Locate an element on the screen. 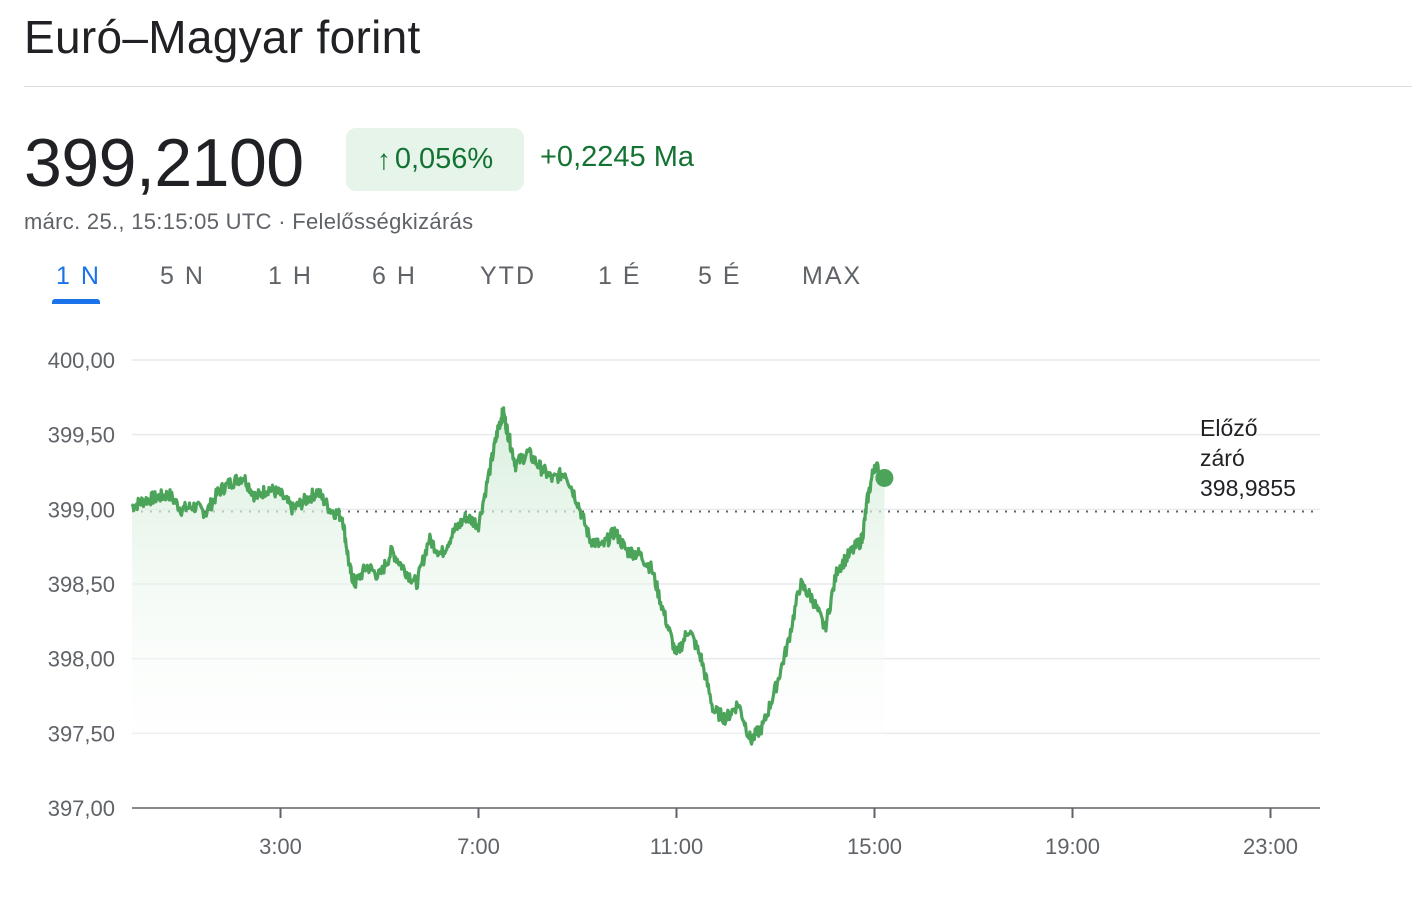 The height and width of the screenshot is (904, 1412). current-price: 399,2100 is located at coordinates (164, 163).